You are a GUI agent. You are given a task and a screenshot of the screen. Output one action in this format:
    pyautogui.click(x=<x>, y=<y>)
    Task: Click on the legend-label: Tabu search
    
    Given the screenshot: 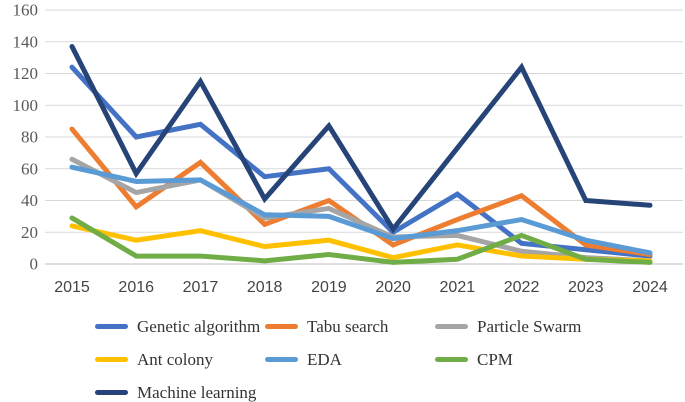 What is the action you would take?
    pyautogui.click(x=348, y=326)
    